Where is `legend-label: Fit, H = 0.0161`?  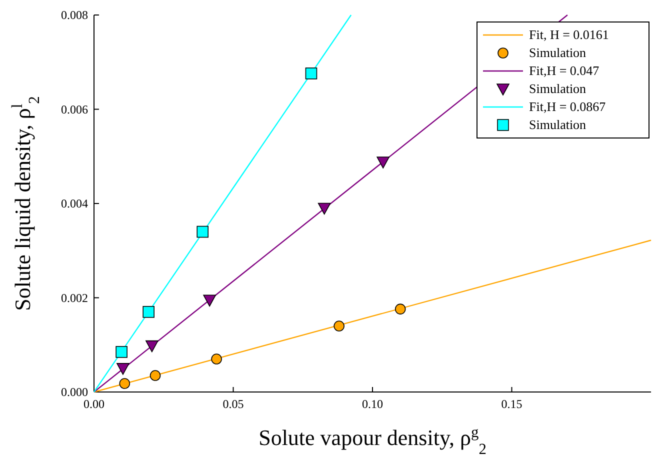 legend-label: Fit, H = 0.0161 is located at coordinates (569, 34).